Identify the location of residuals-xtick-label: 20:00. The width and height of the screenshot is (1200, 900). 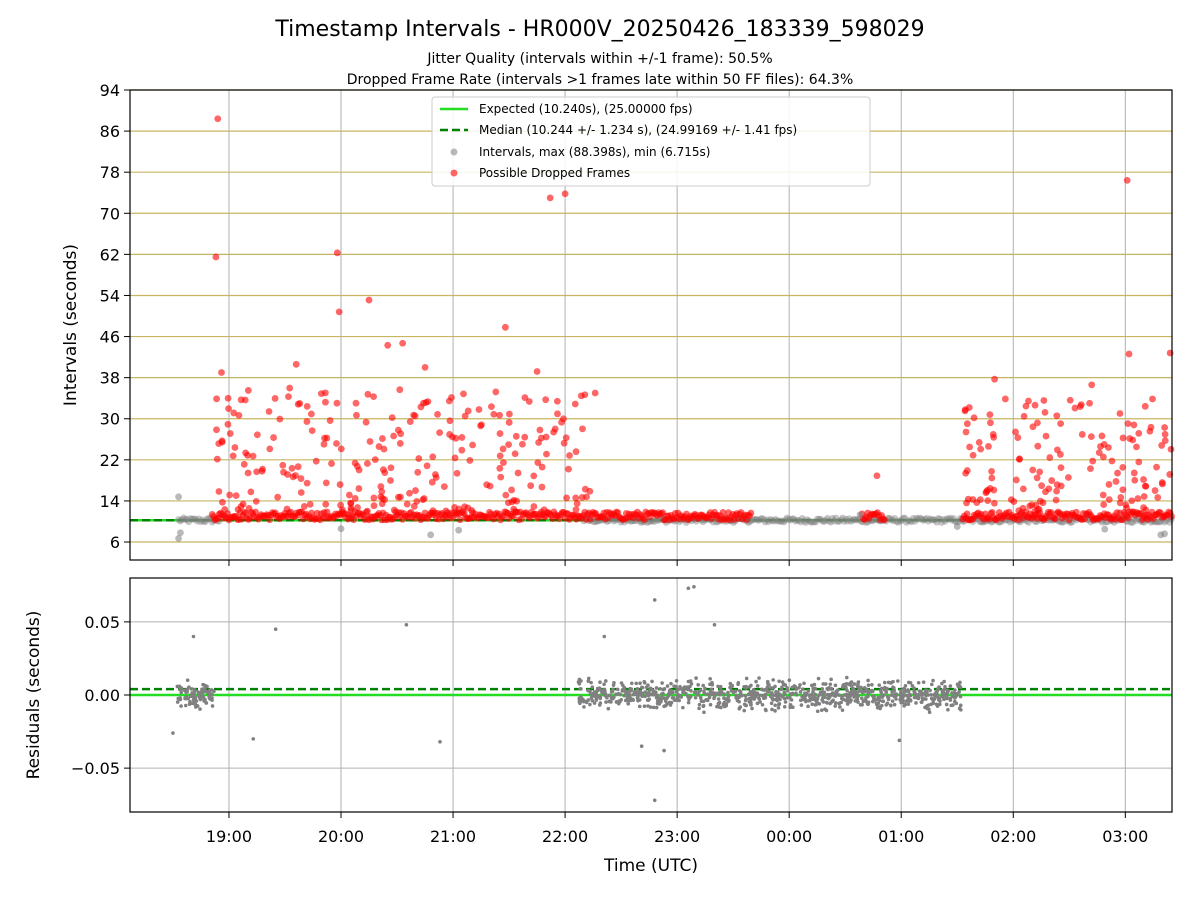
(341, 836).